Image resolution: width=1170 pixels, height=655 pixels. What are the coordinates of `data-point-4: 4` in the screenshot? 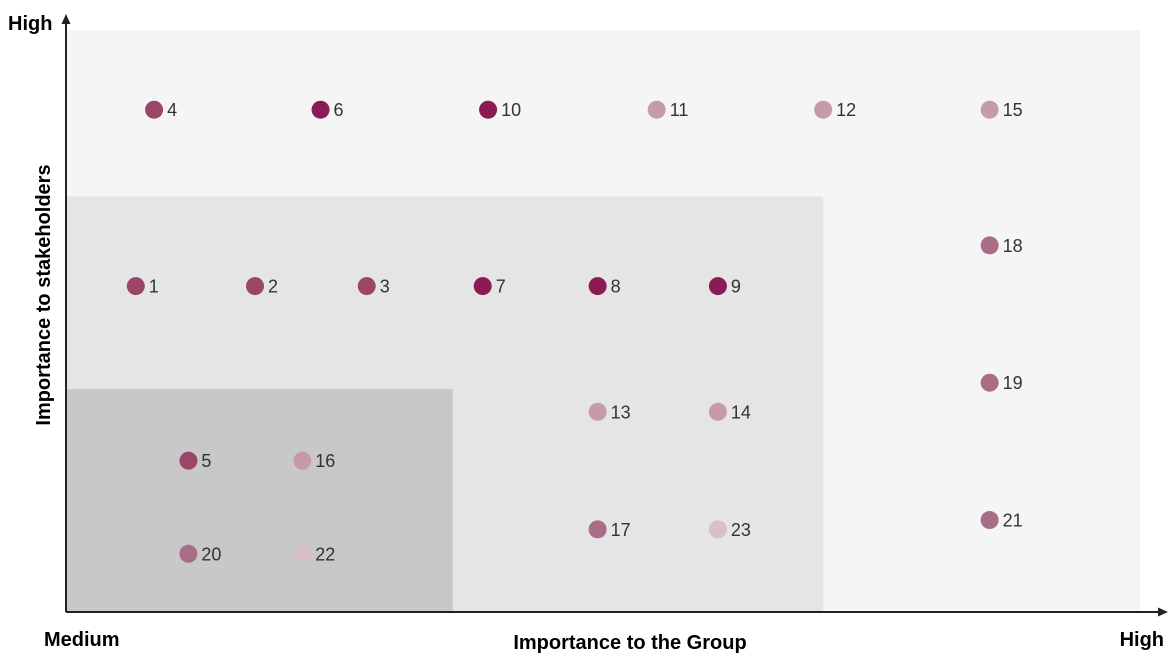 It's located at (161, 110).